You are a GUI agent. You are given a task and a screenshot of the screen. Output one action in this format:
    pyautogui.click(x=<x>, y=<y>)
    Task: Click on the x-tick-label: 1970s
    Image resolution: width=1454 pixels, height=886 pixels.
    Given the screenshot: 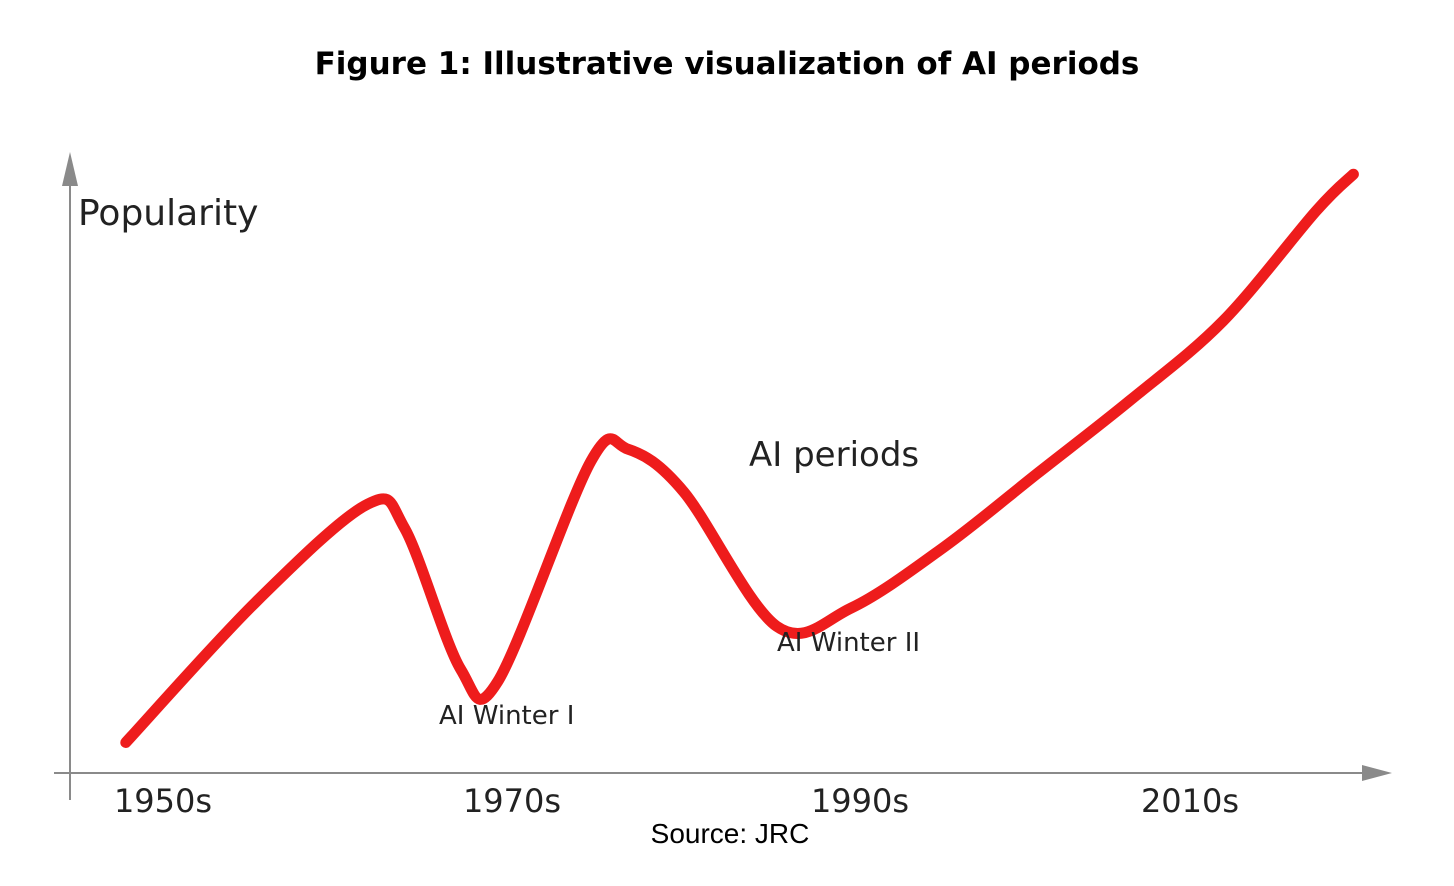 What is the action you would take?
    pyautogui.click(x=512, y=801)
    